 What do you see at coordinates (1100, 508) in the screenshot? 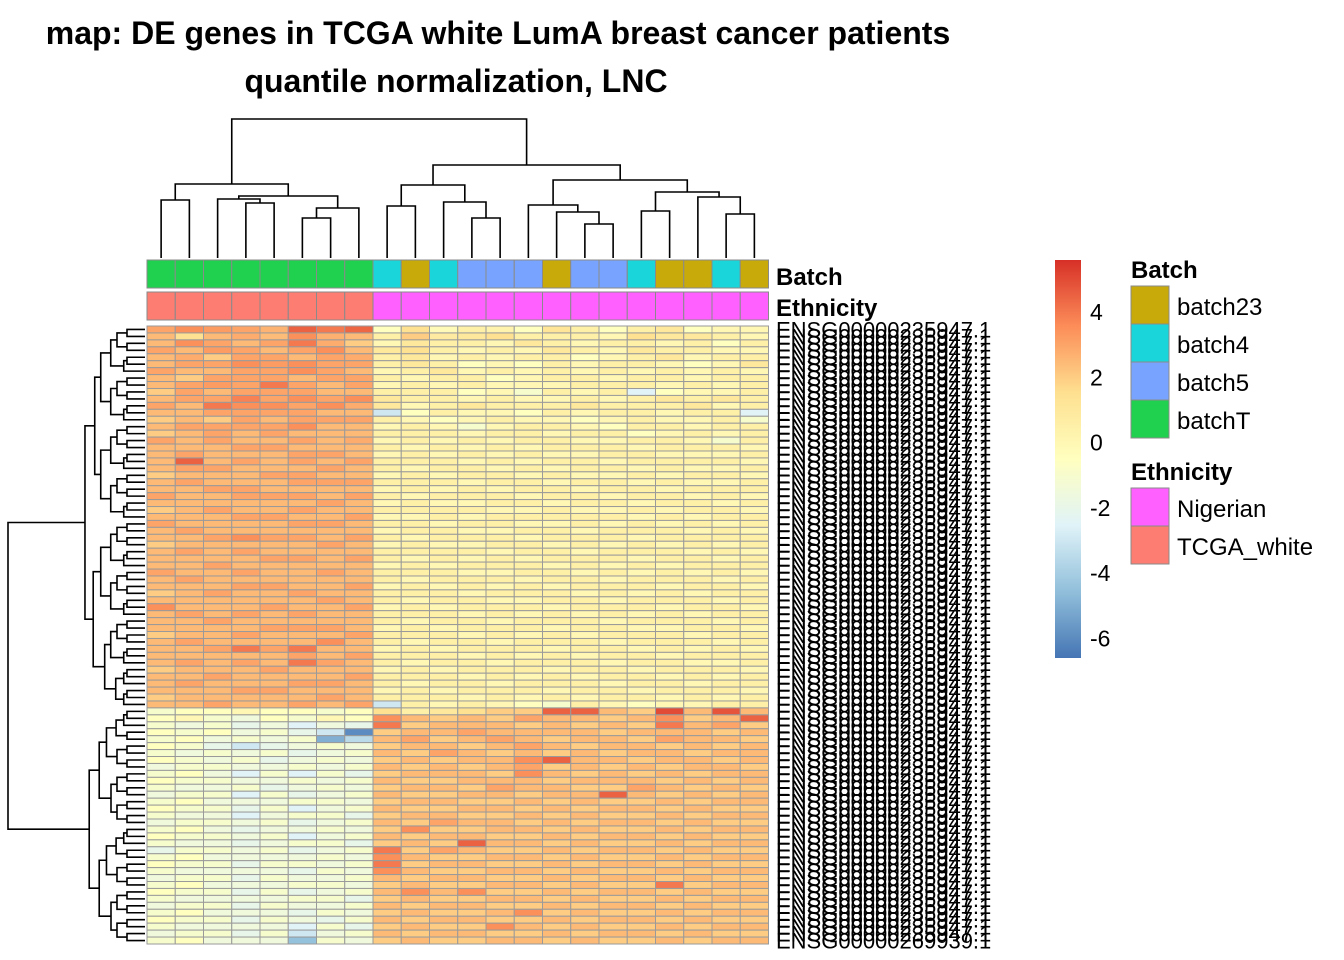
I see `color-tick-label: -2` at bounding box center [1100, 508].